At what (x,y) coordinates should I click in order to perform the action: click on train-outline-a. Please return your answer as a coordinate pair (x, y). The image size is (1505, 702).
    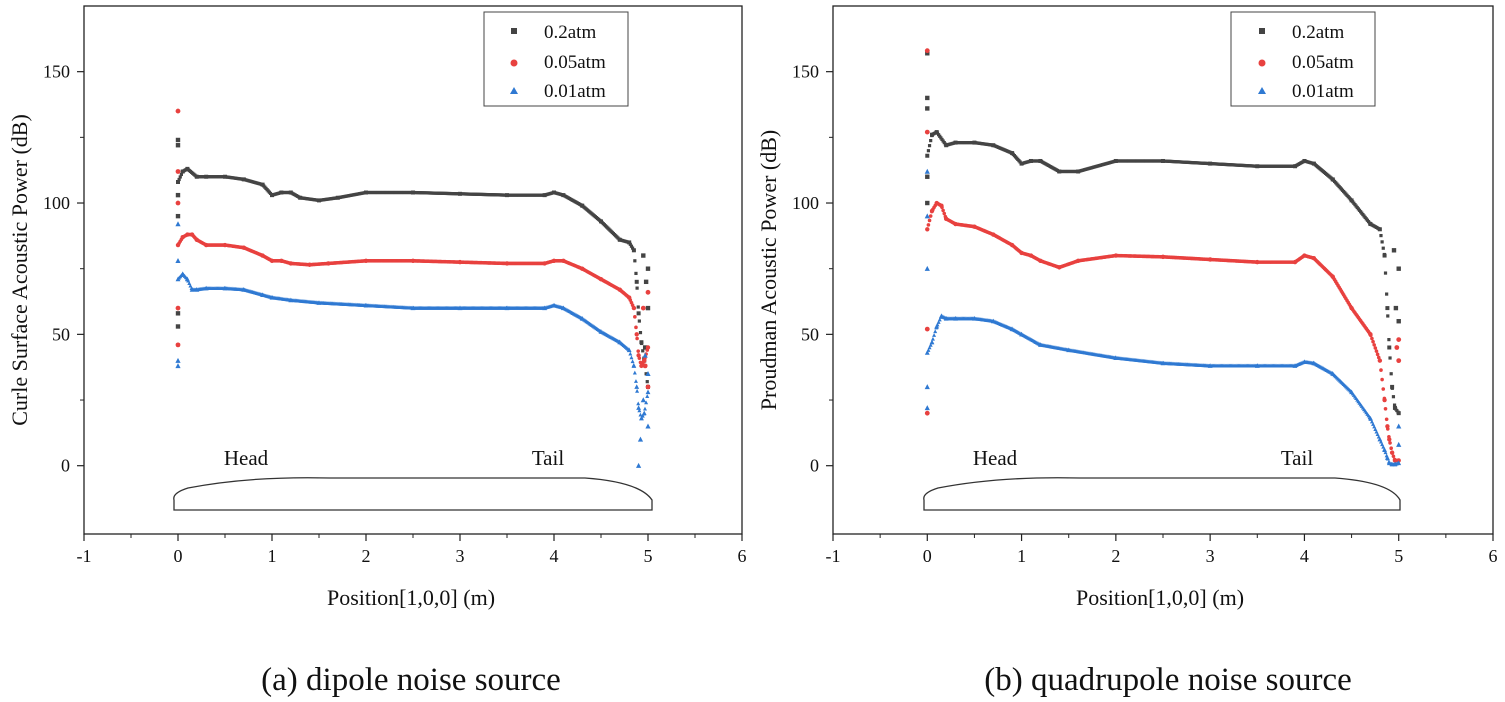
    Looking at the image, I should click on (413, 494).